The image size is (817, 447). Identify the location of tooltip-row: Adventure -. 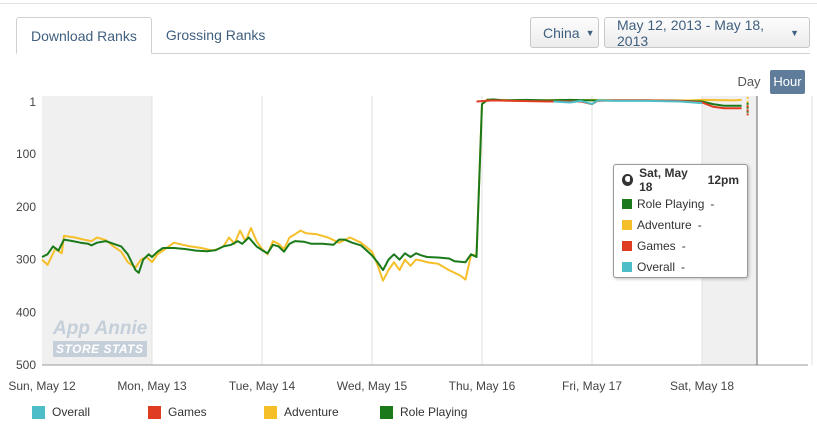
(680, 224).